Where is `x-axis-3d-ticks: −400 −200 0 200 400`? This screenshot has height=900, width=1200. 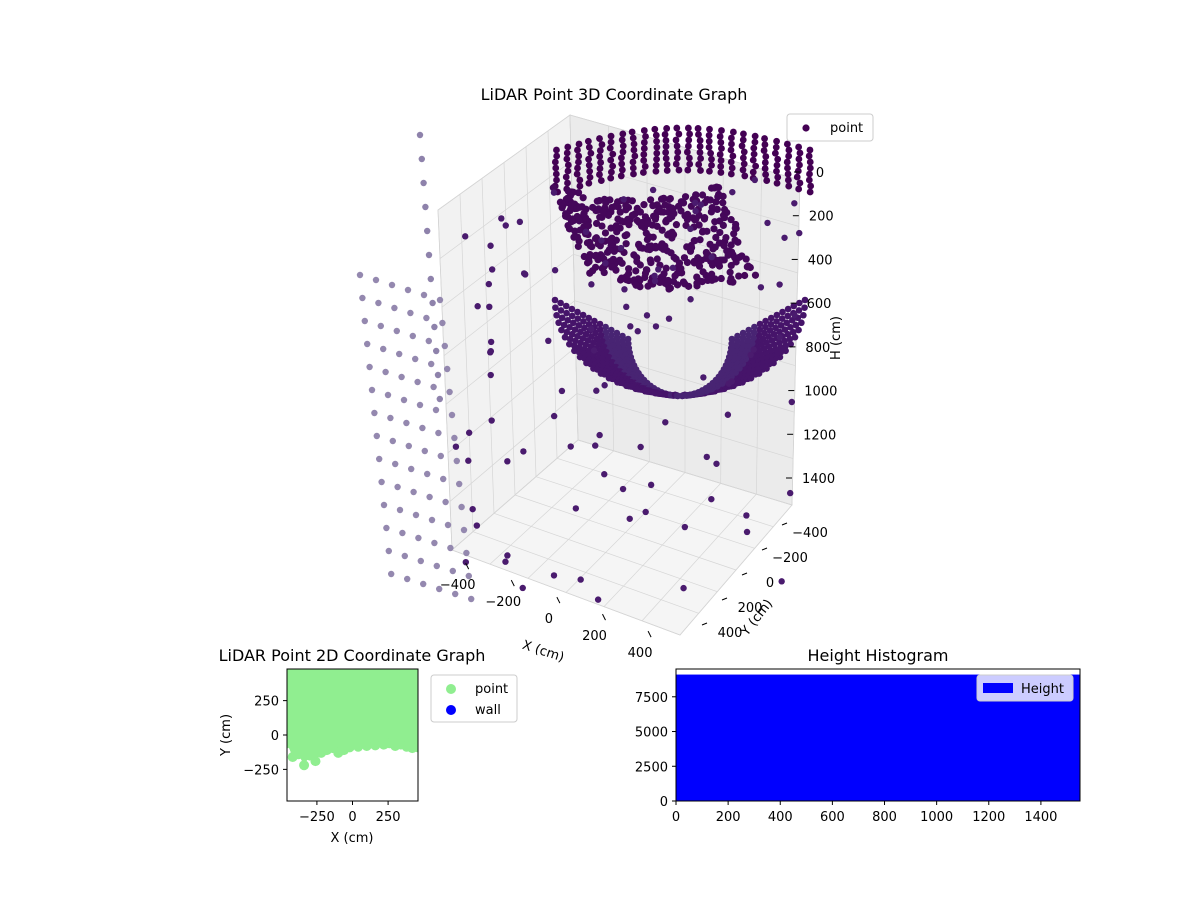
x-axis-3d-ticks: −400 −200 0 200 400 is located at coordinates (546, 611).